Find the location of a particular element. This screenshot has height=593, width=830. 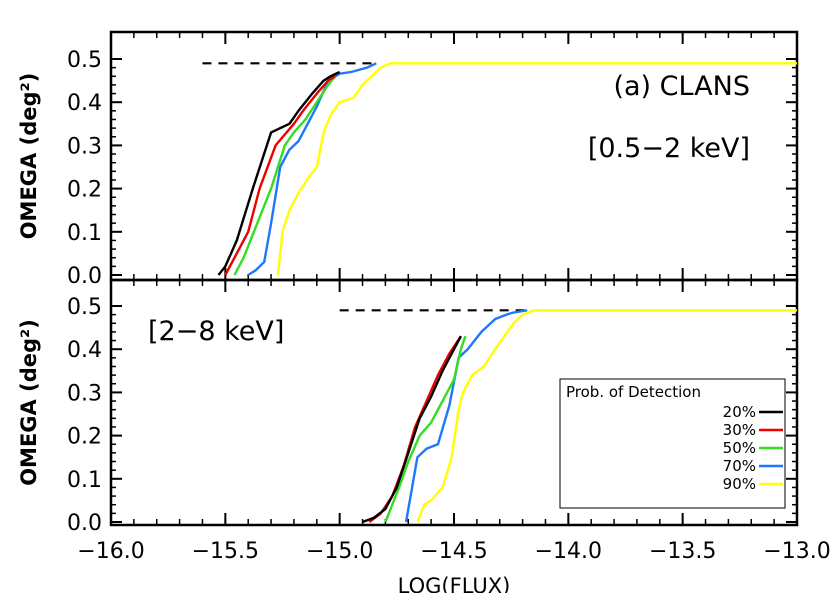

legend-label: 70% is located at coordinates (739, 466).